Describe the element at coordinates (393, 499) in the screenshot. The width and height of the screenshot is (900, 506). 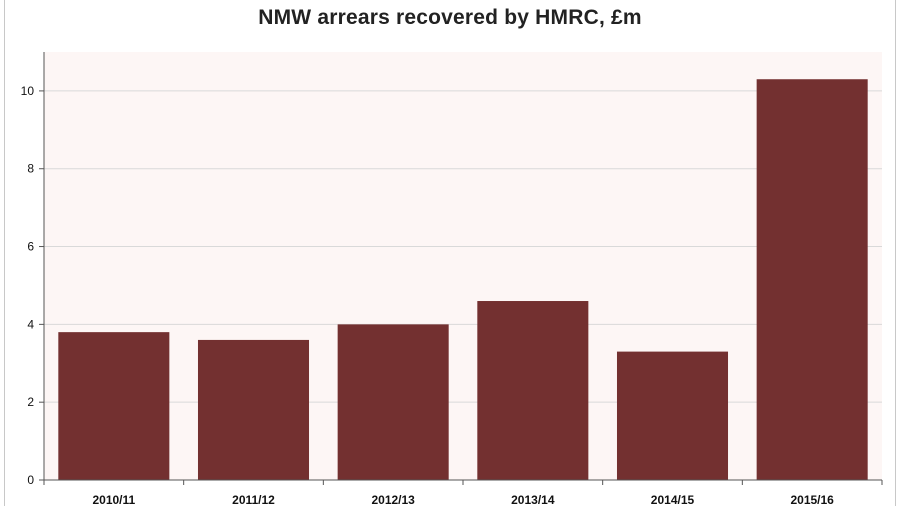
I see `x-tick-label: 2012/13` at that location.